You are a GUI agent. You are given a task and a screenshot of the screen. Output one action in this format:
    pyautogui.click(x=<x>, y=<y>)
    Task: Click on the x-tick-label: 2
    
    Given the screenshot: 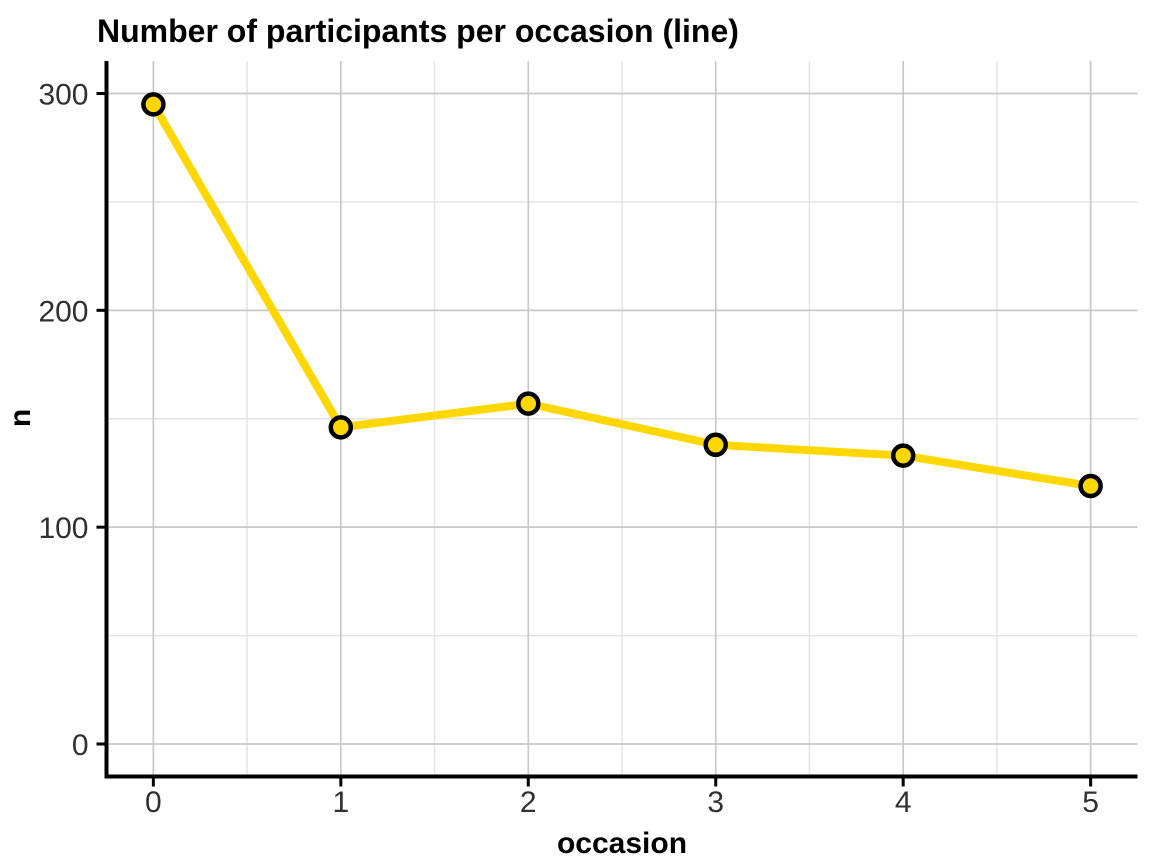 What is the action you would take?
    pyautogui.click(x=528, y=802)
    